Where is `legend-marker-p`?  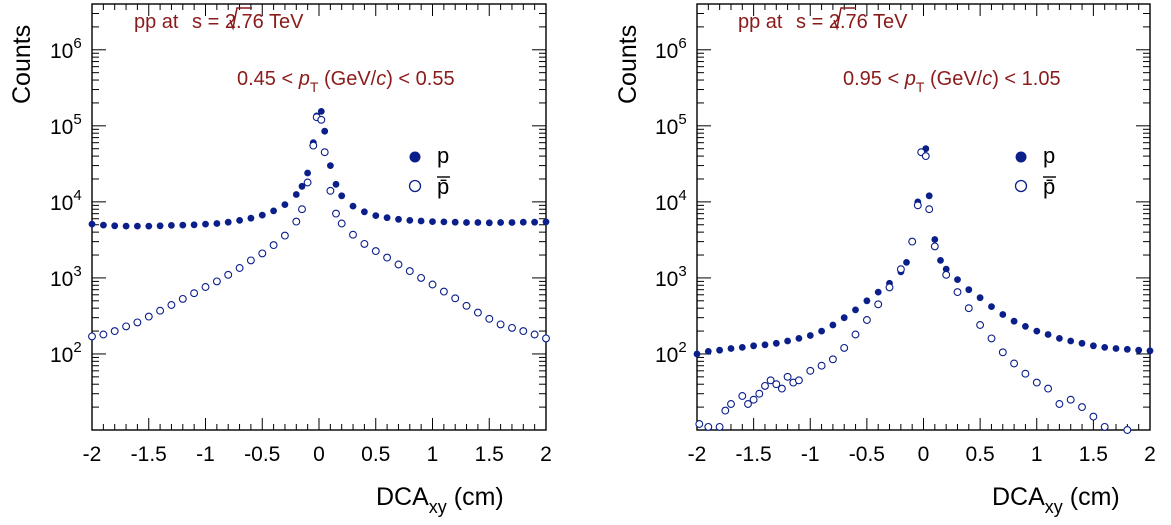
legend-marker-p is located at coordinates (1021, 157).